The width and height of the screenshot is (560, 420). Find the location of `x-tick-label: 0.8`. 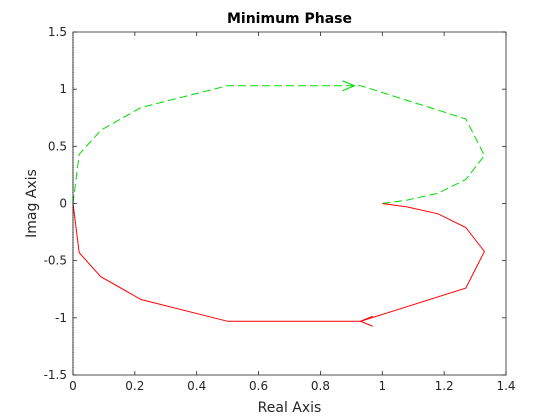

x-tick-label: 0.8 is located at coordinates (320, 386).